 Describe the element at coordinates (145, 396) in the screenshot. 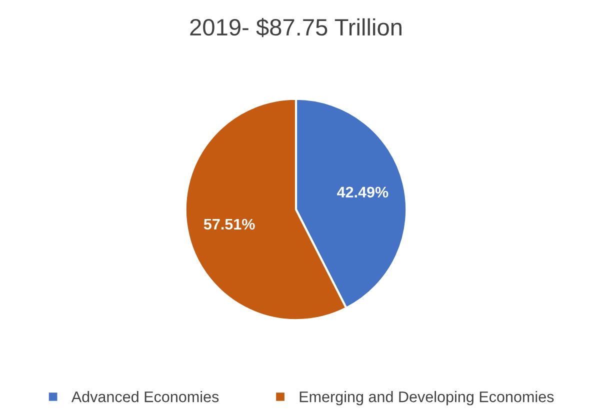

I see `legend-label: Advanced Economies` at that location.